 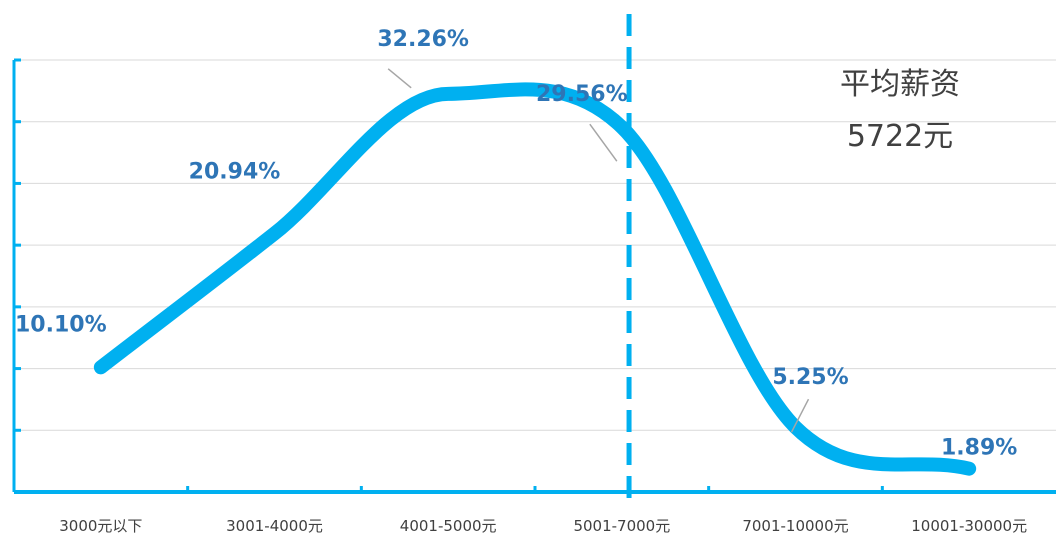 I want to click on x-tick-label: 5001-7000元, so click(x=621, y=526).